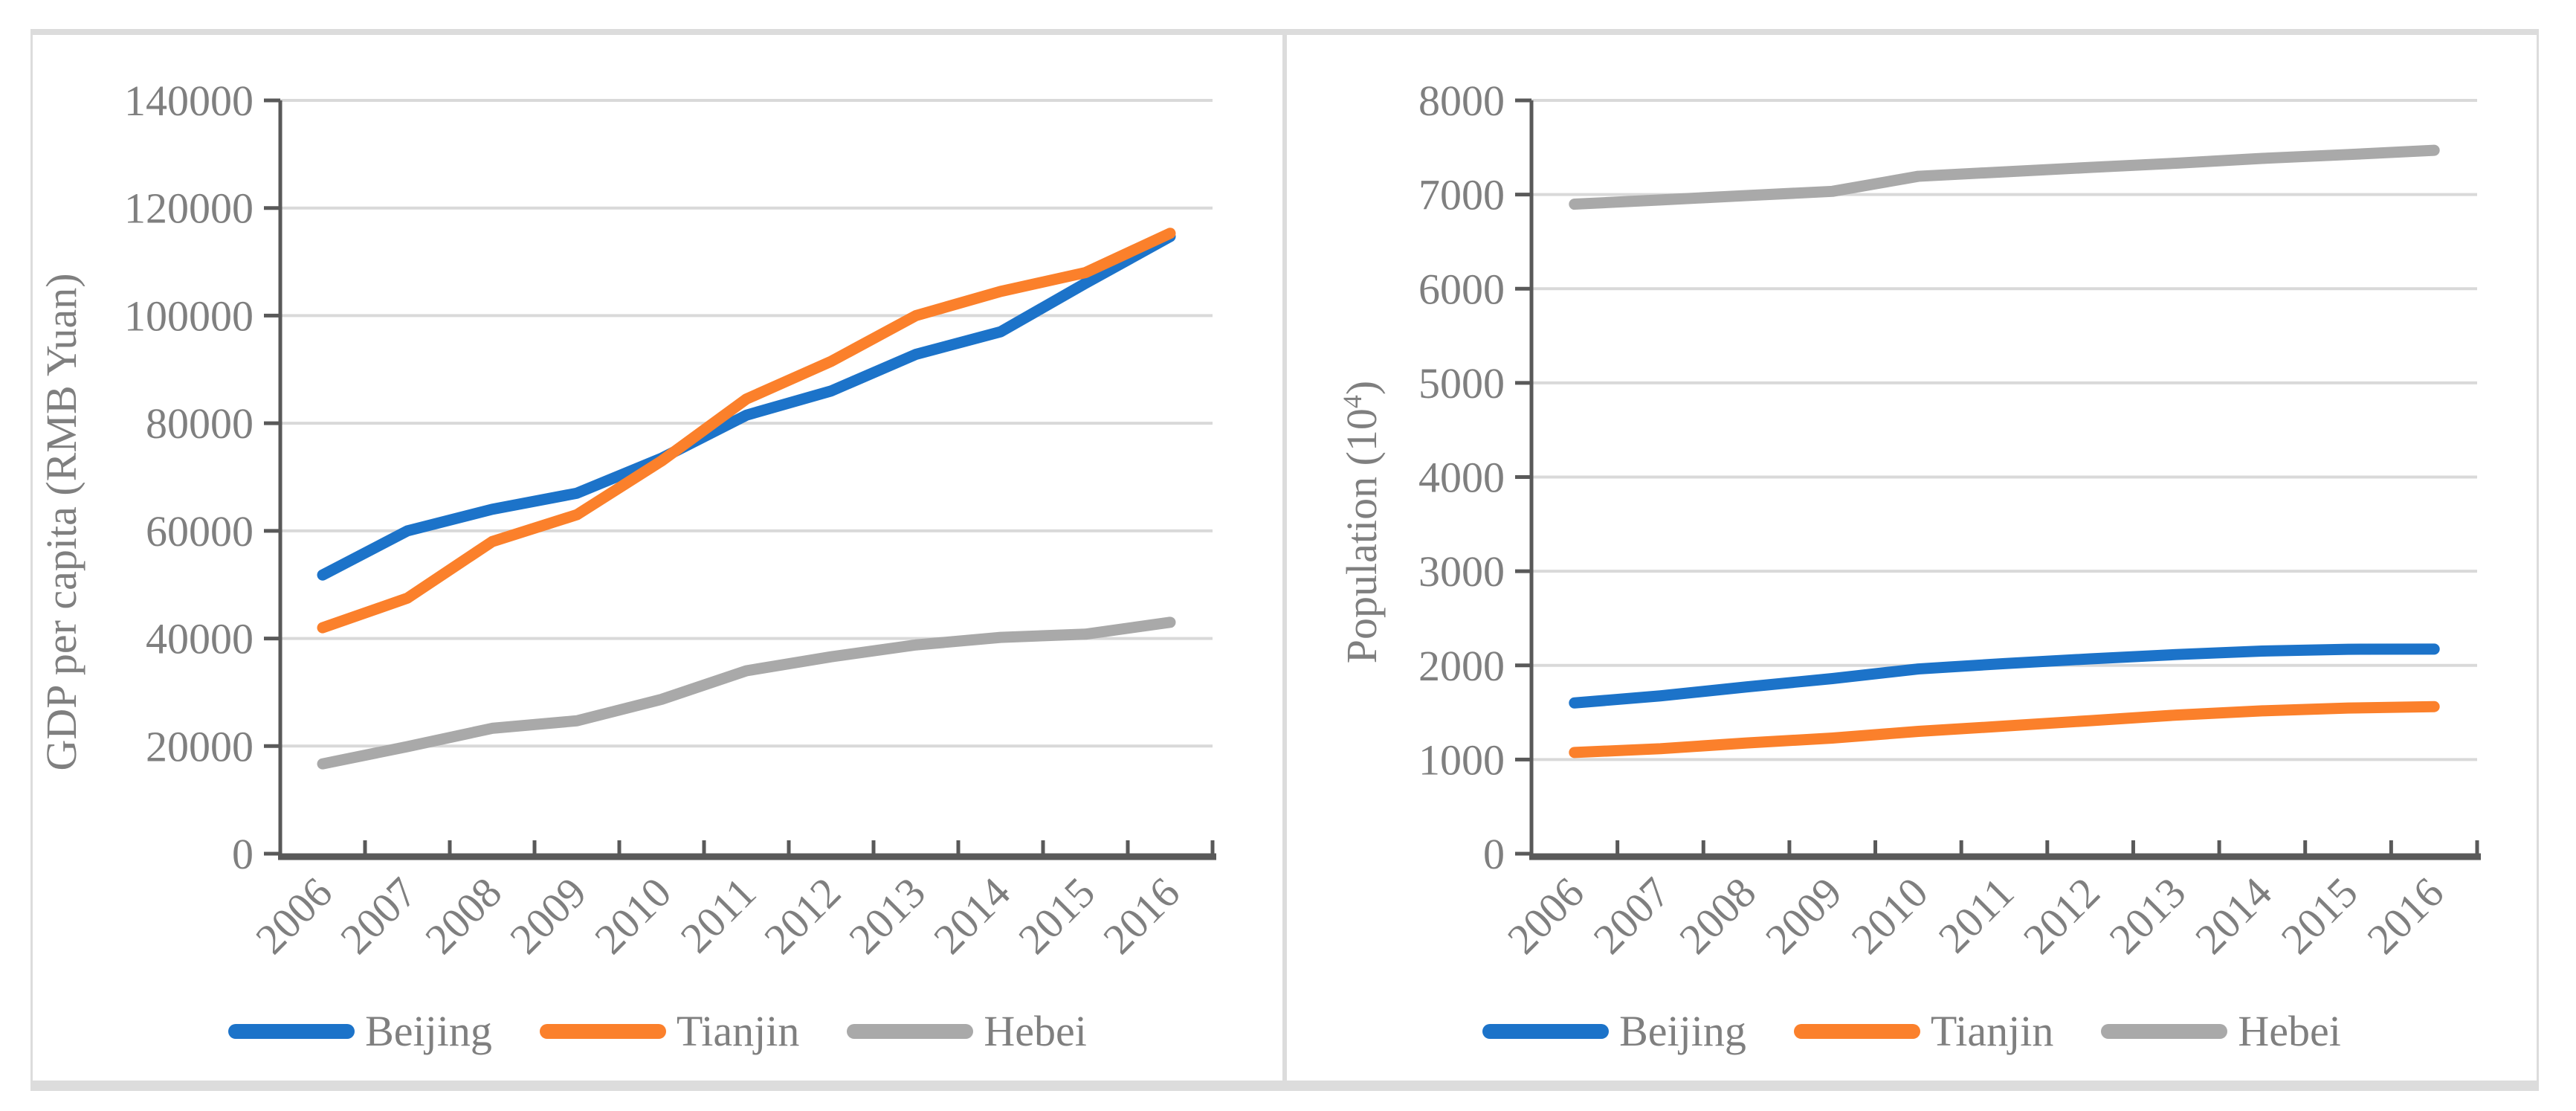  I want to click on y-axis-title: Population (104), so click(1361, 522).